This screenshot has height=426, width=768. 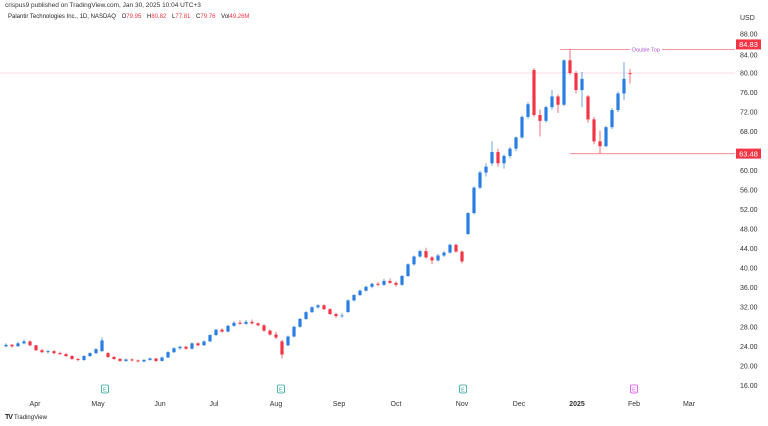 I want to click on close-value: 79.76, so click(x=208, y=17).